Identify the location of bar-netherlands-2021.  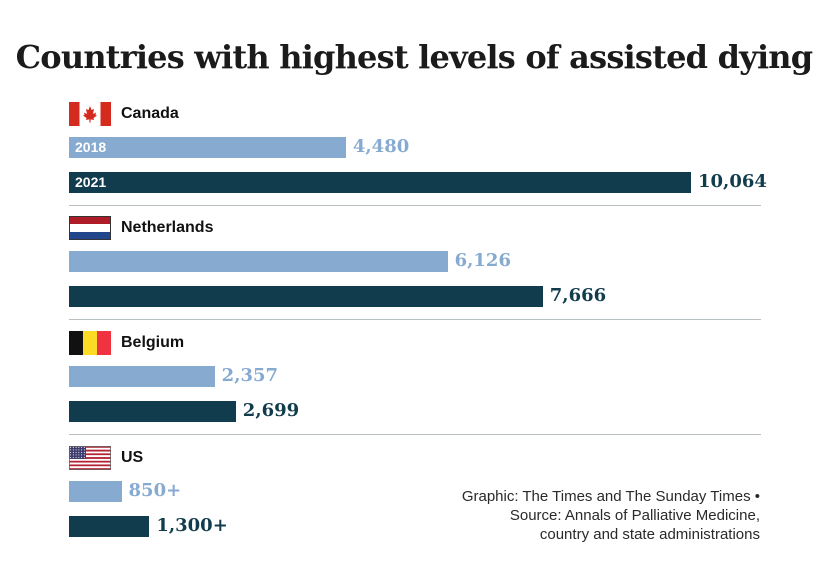
(306, 296).